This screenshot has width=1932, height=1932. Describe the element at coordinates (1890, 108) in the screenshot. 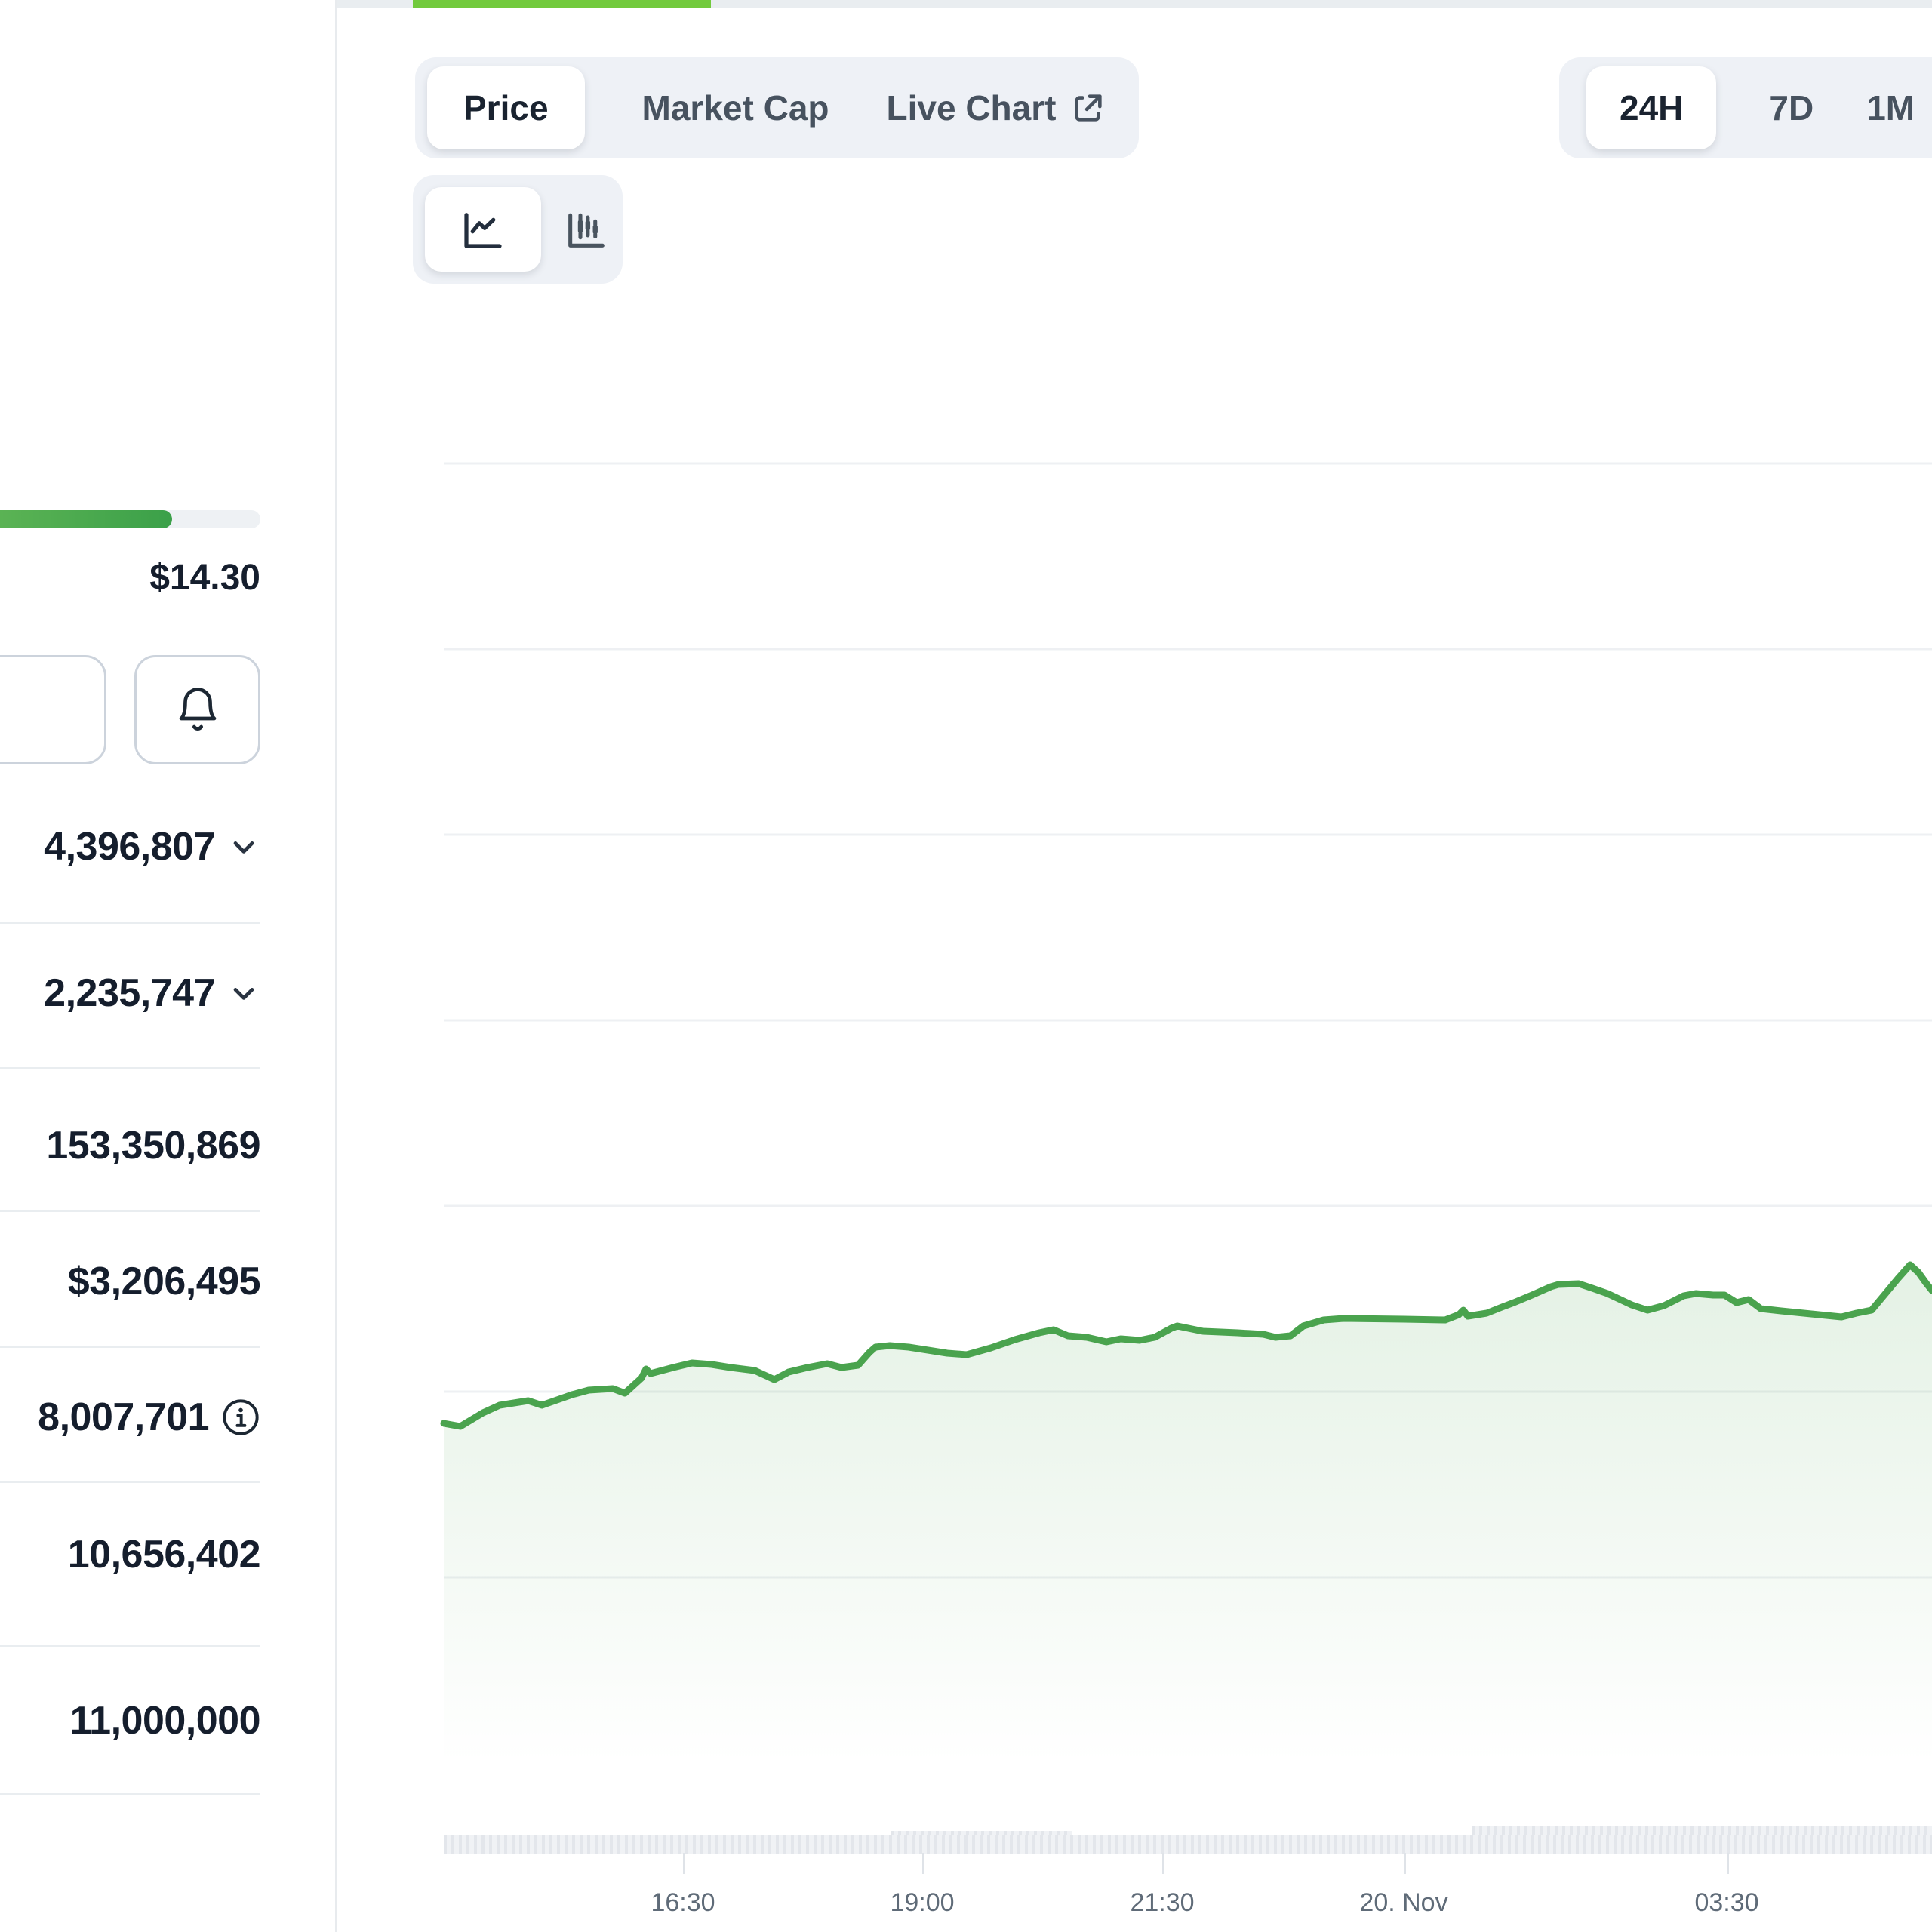

I see `range-1m: 1M` at that location.